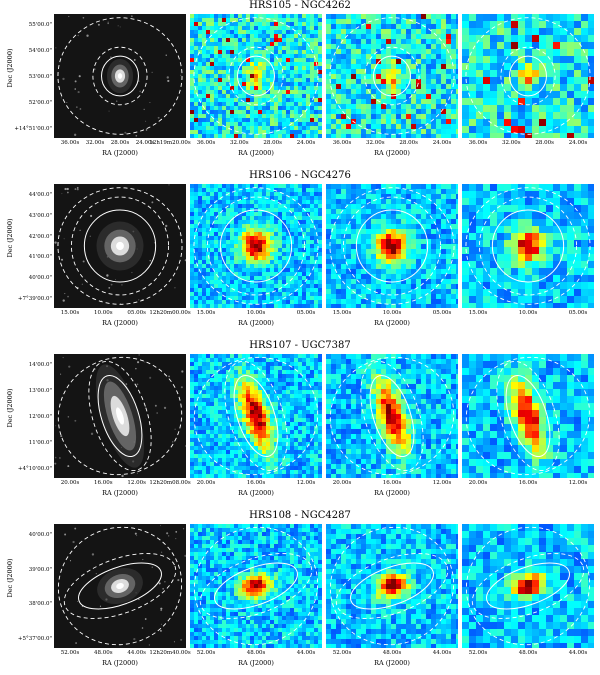  I want to click on x-tick-label: 12.00s, so click(578, 483).